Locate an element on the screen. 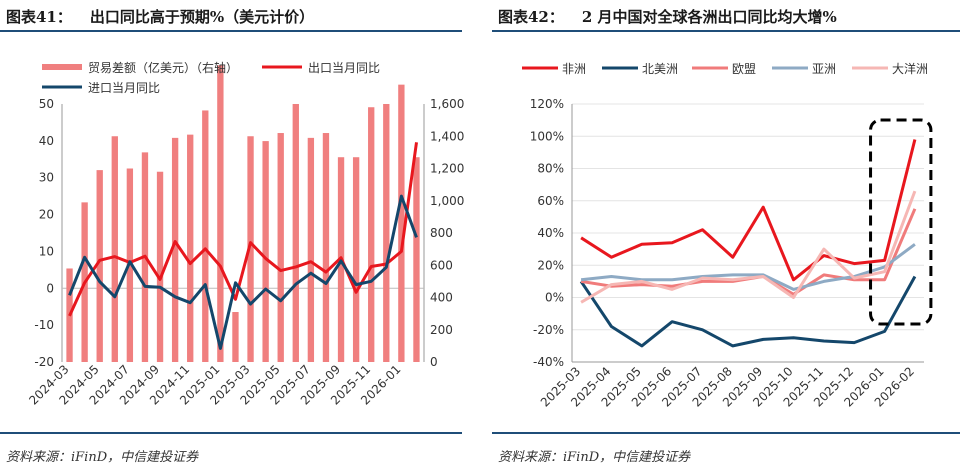 The image size is (960, 474). chart-title-left: 图表41： 出口同比高于预期%（美元计价） is located at coordinates (160, 16).